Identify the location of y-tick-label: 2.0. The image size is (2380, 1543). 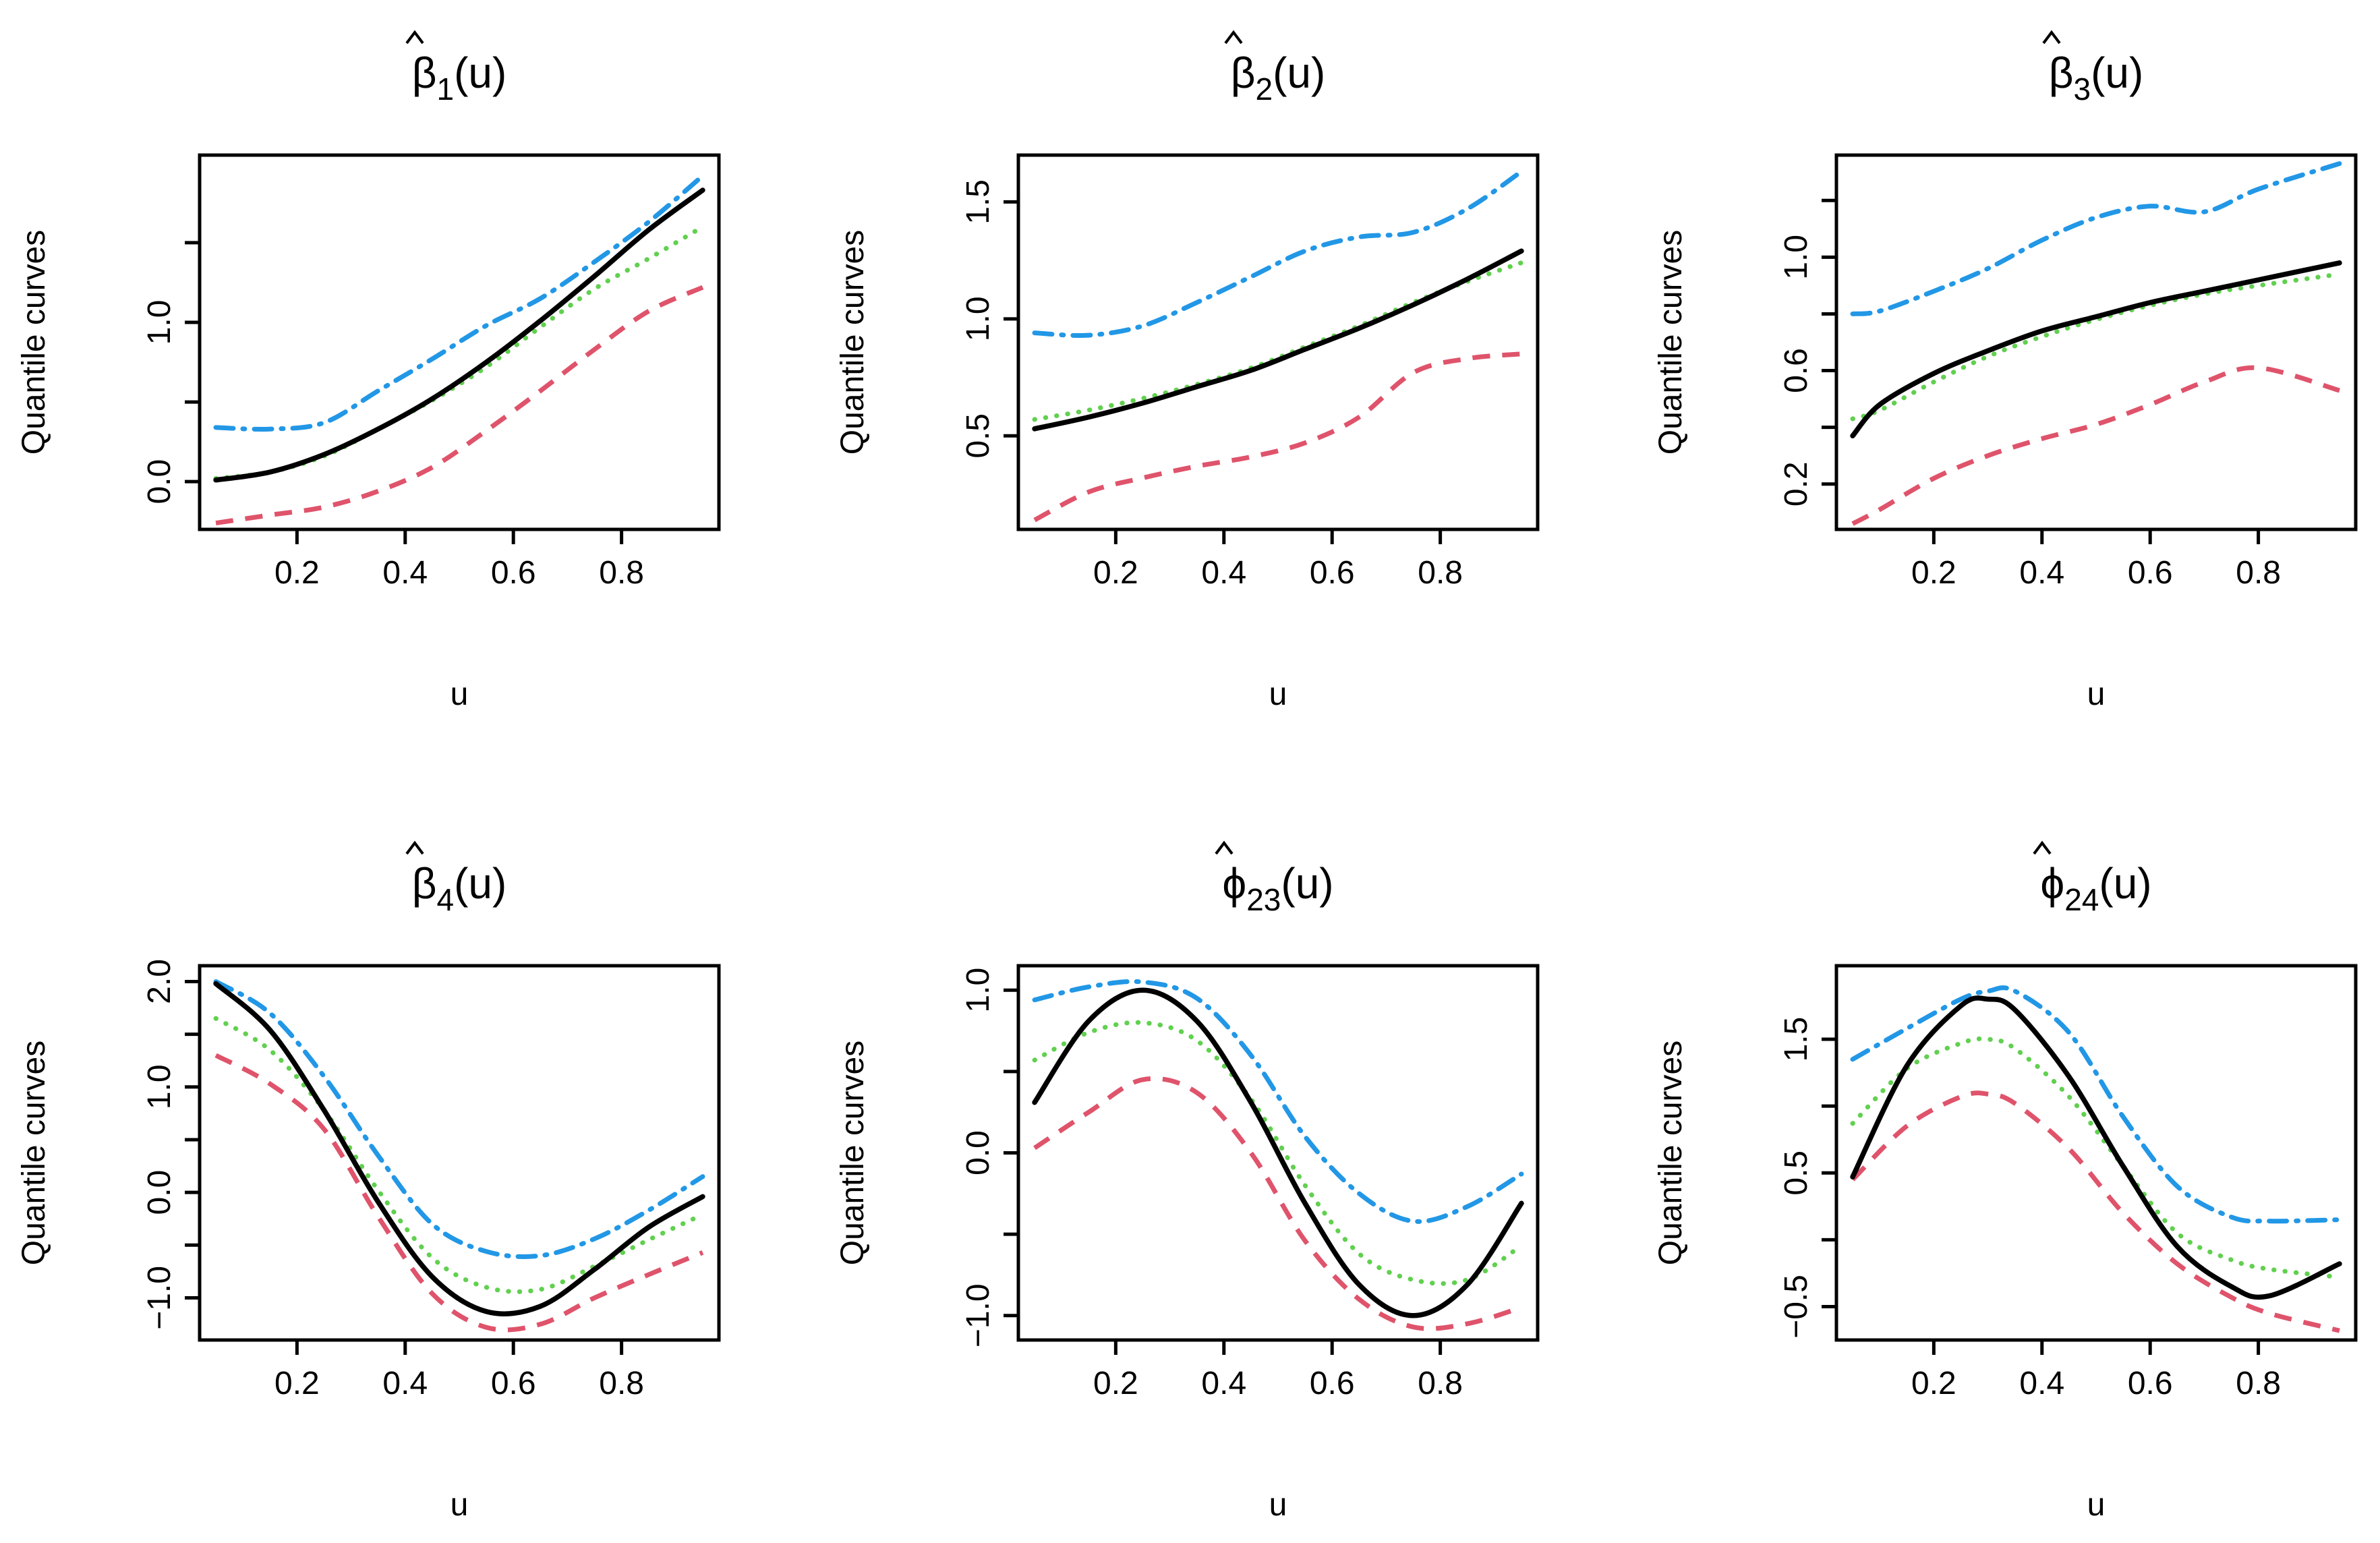
(159, 981).